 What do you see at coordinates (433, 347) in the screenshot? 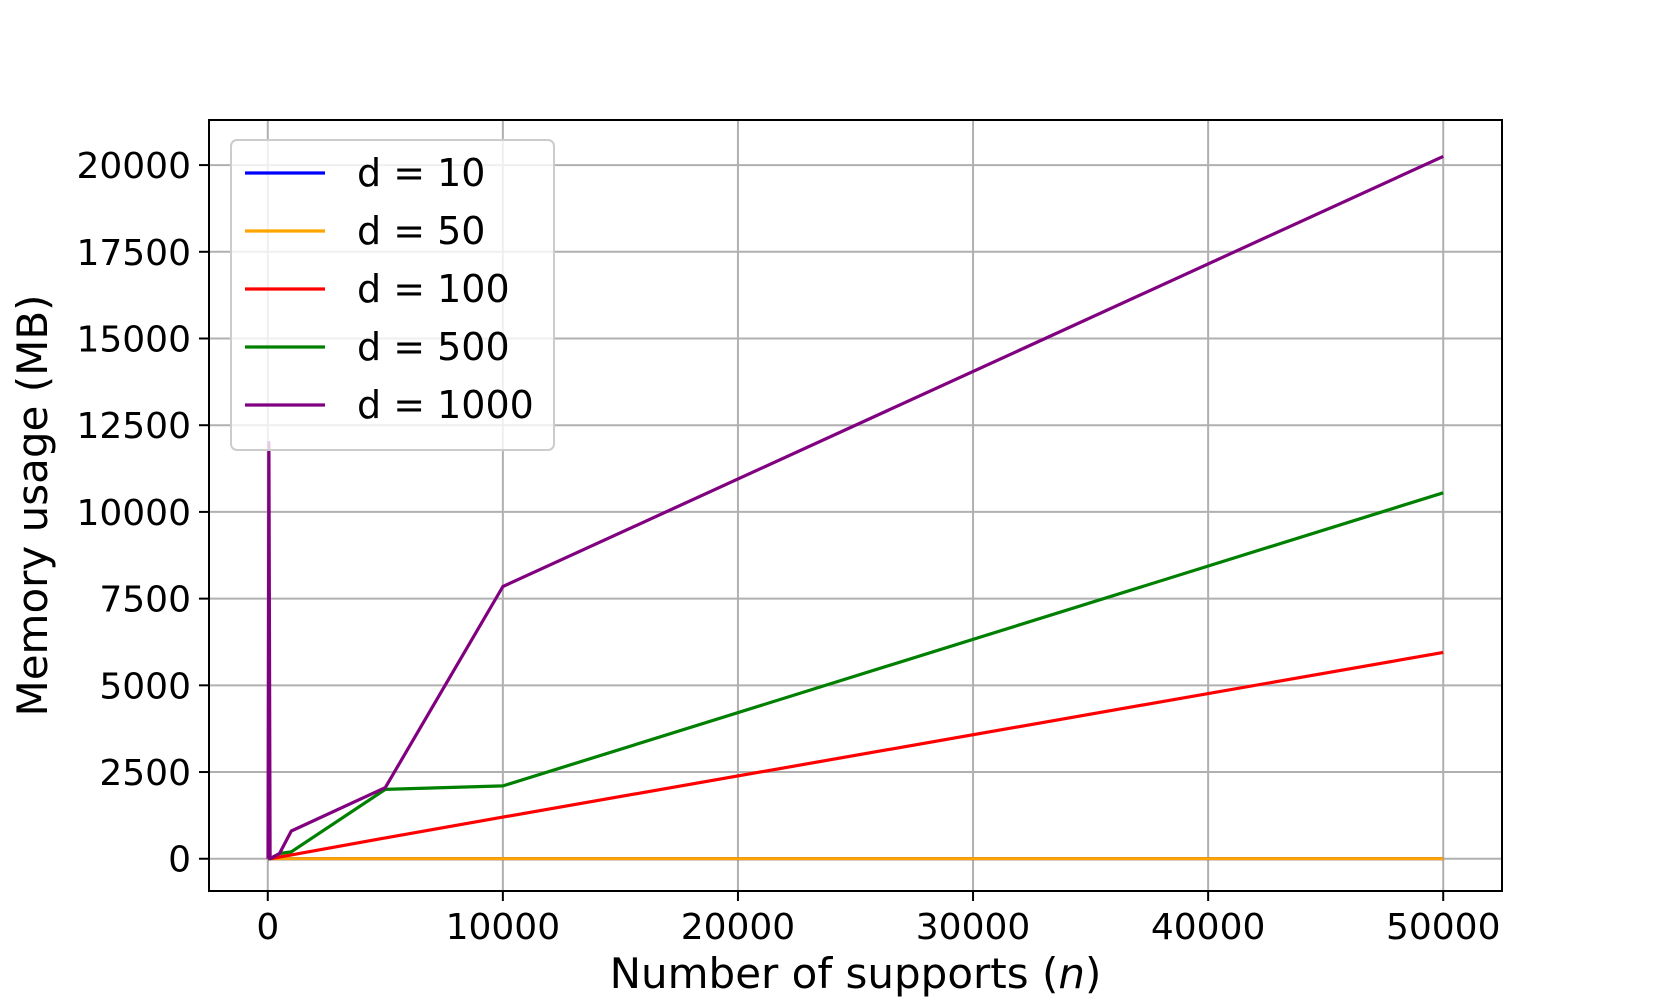
I see `legend-label: d = 500` at bounding box center [433, 347].